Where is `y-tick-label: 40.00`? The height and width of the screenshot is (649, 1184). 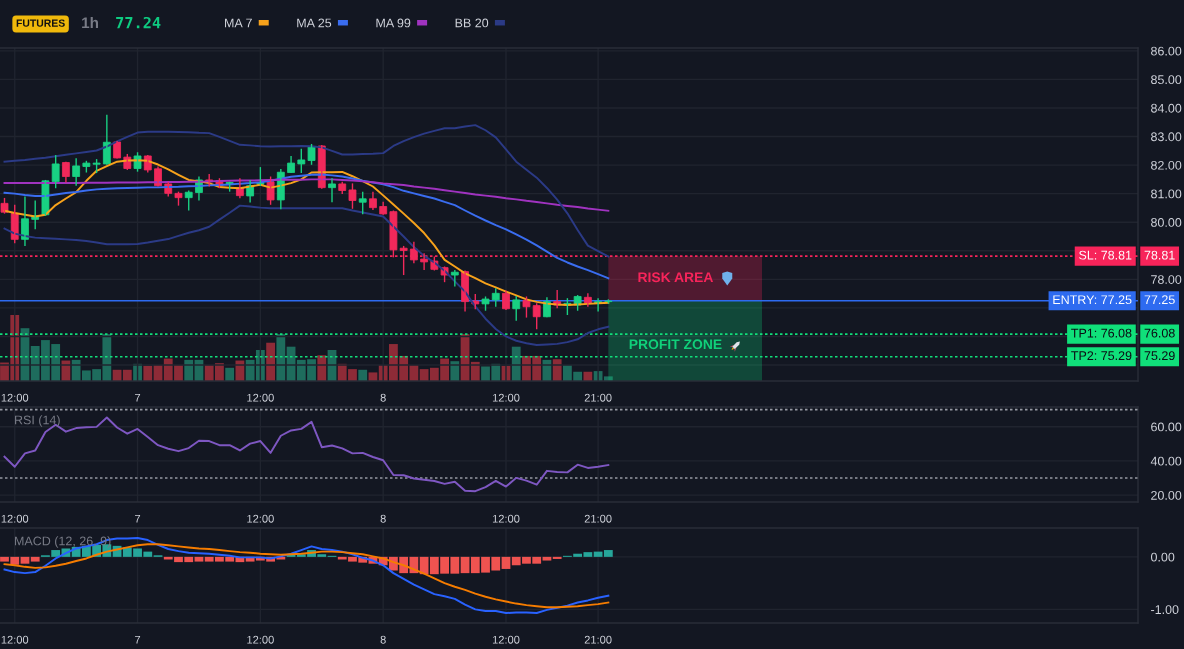 y-tick-label: 40.00 is located at coordinates (1166, 461).